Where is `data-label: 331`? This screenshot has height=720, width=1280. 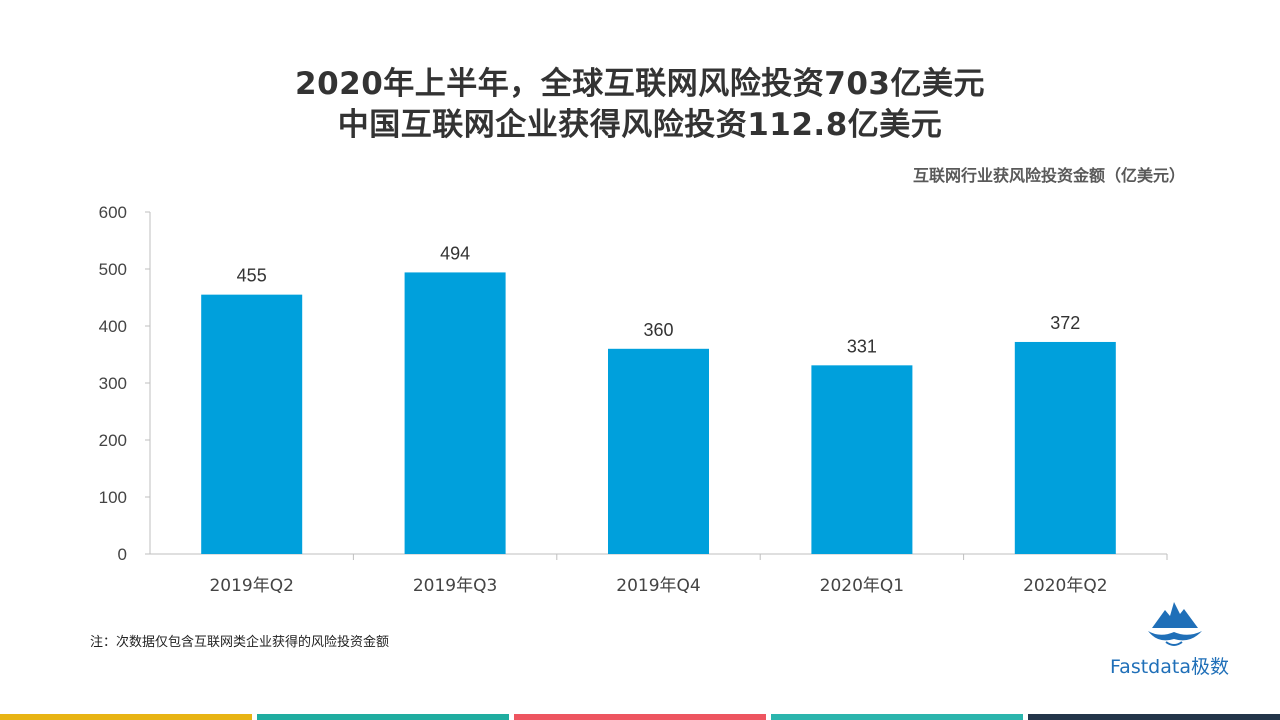 data-label: 331 is located at coordinates (862, 346).